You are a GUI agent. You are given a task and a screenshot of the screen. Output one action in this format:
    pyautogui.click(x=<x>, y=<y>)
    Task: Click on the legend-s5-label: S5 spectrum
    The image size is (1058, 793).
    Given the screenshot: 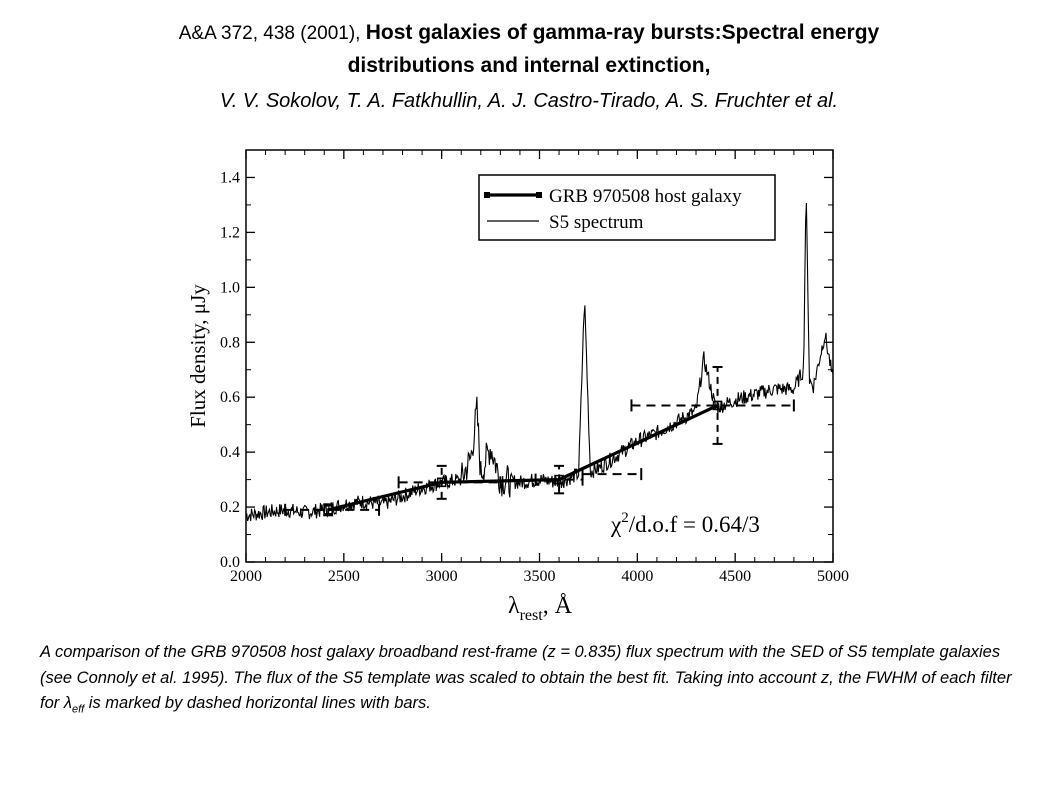 What is the action you would take?
    pyautogui.click(x=596, y=222)
    